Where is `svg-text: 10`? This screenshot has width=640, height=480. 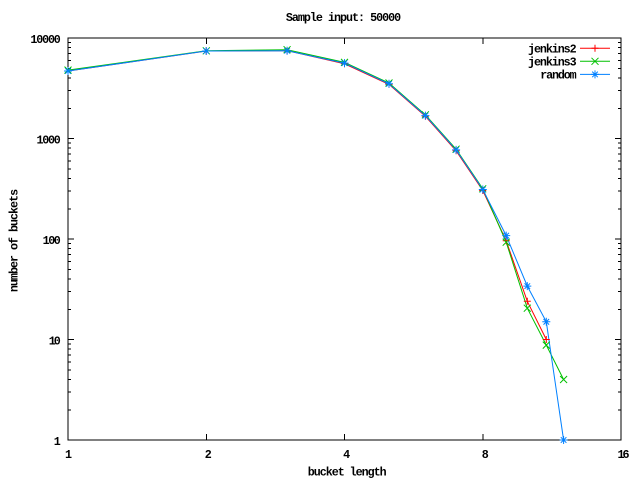
svg-text: 10 is located at coordinates (55, 341).